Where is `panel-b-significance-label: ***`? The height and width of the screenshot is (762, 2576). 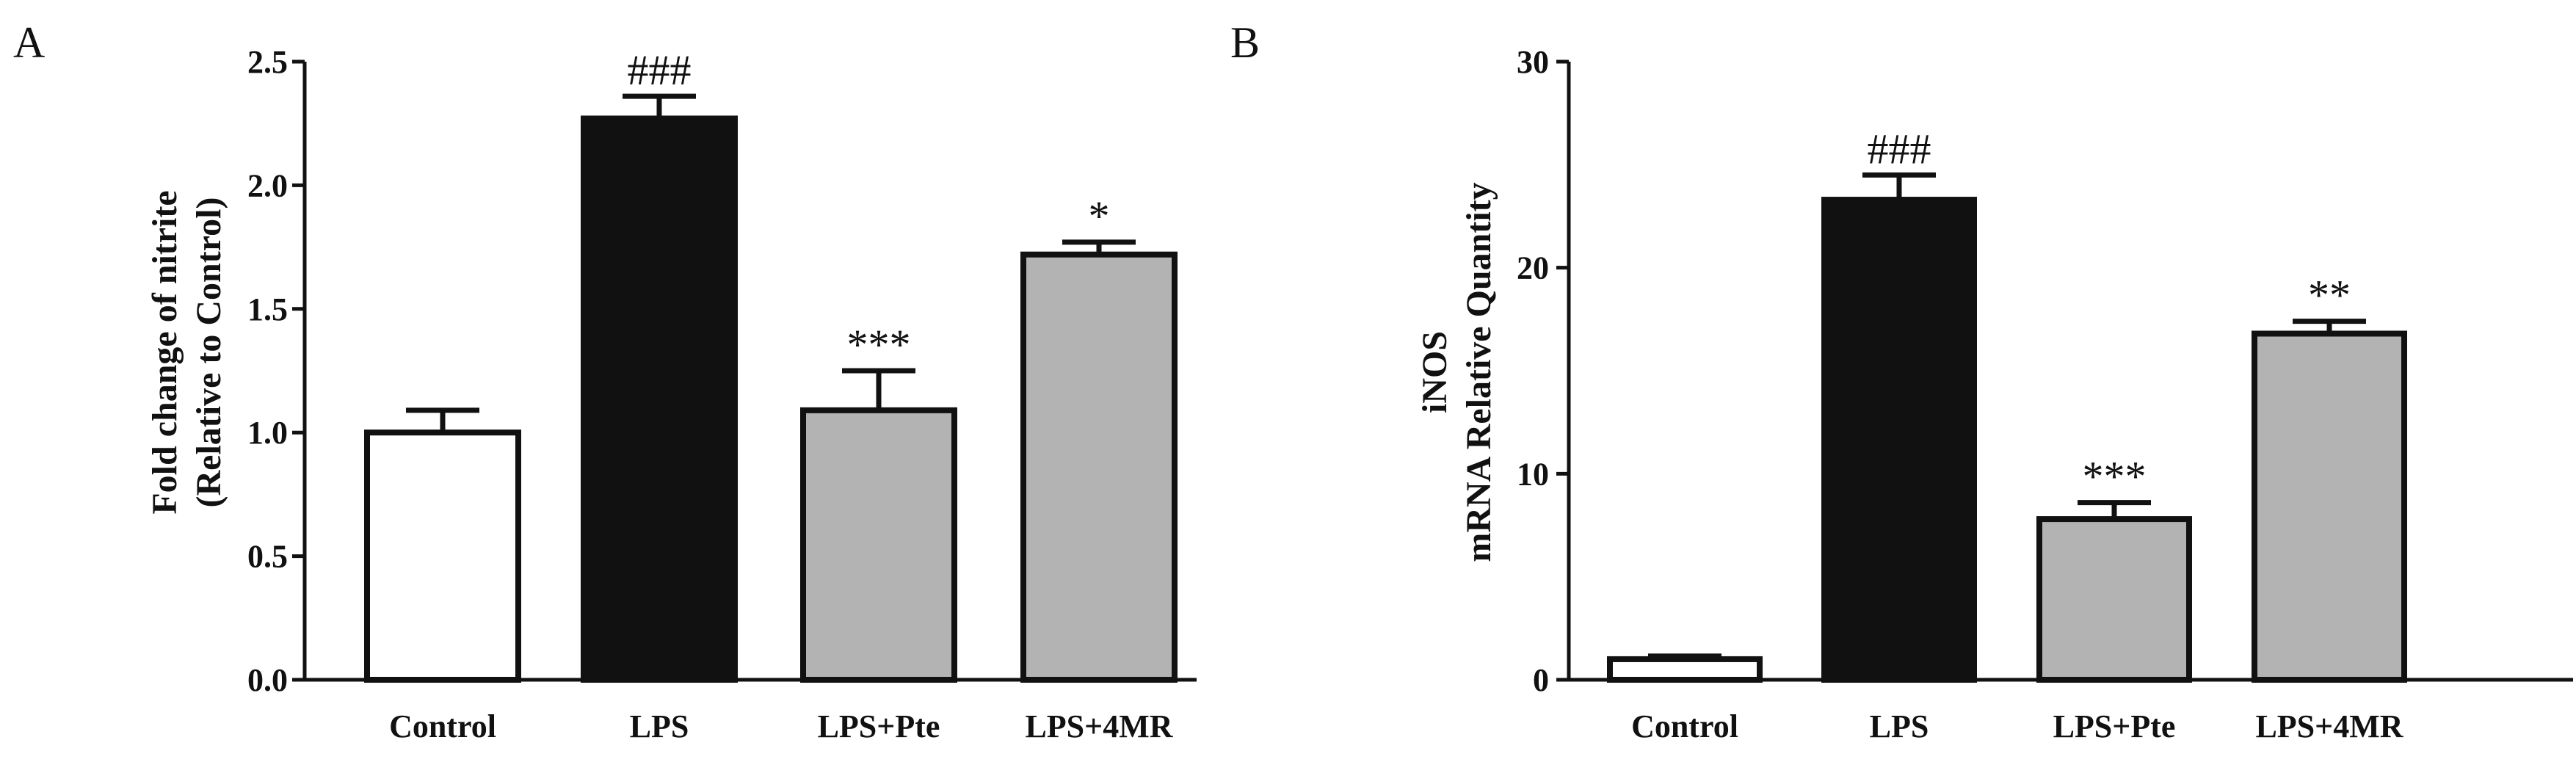 panel-b-significance-label: *** is located at coordinates (2115, 477).